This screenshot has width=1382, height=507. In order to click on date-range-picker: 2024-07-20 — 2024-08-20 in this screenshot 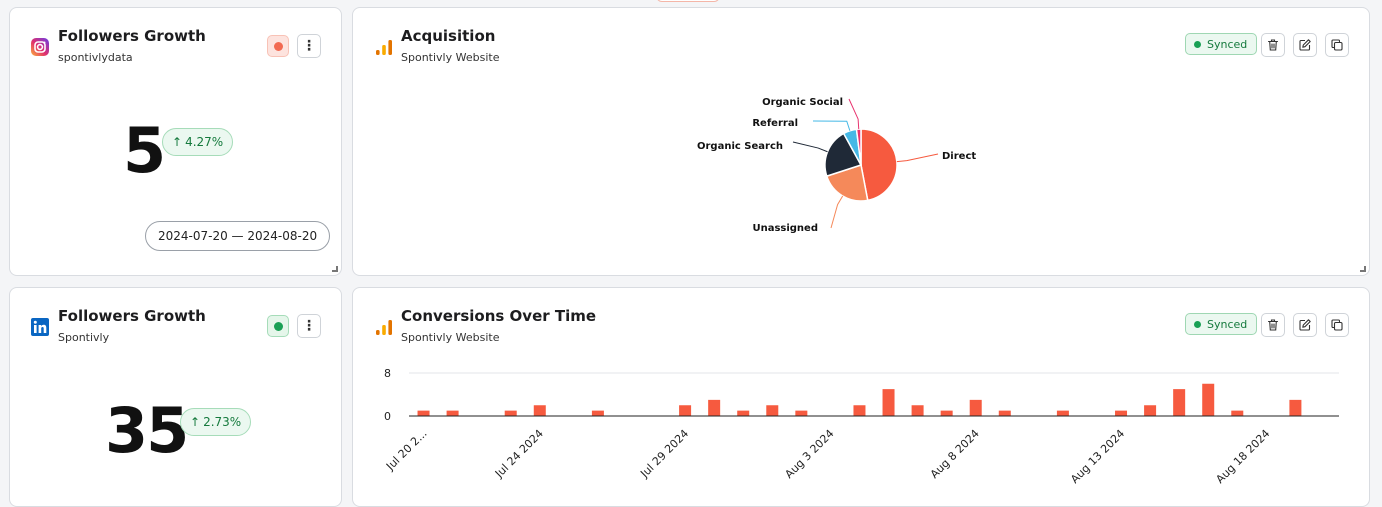, I will do `click(238, 236)`.